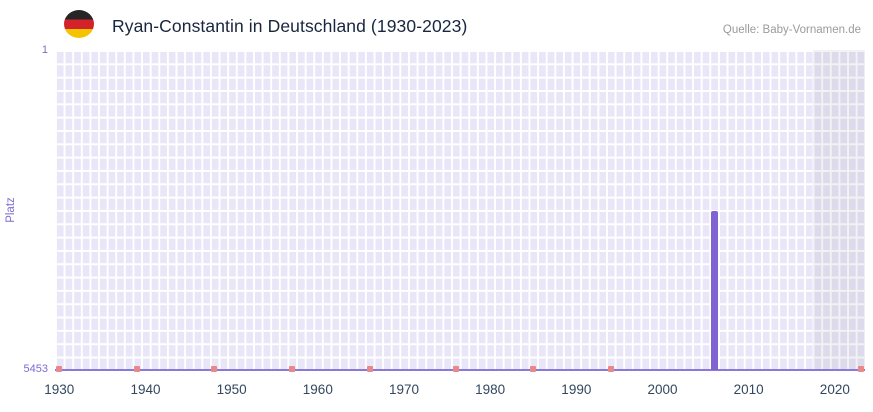 The image size is (873, 412). I want to click on x-tick-label: 1990, so click(576, 389).